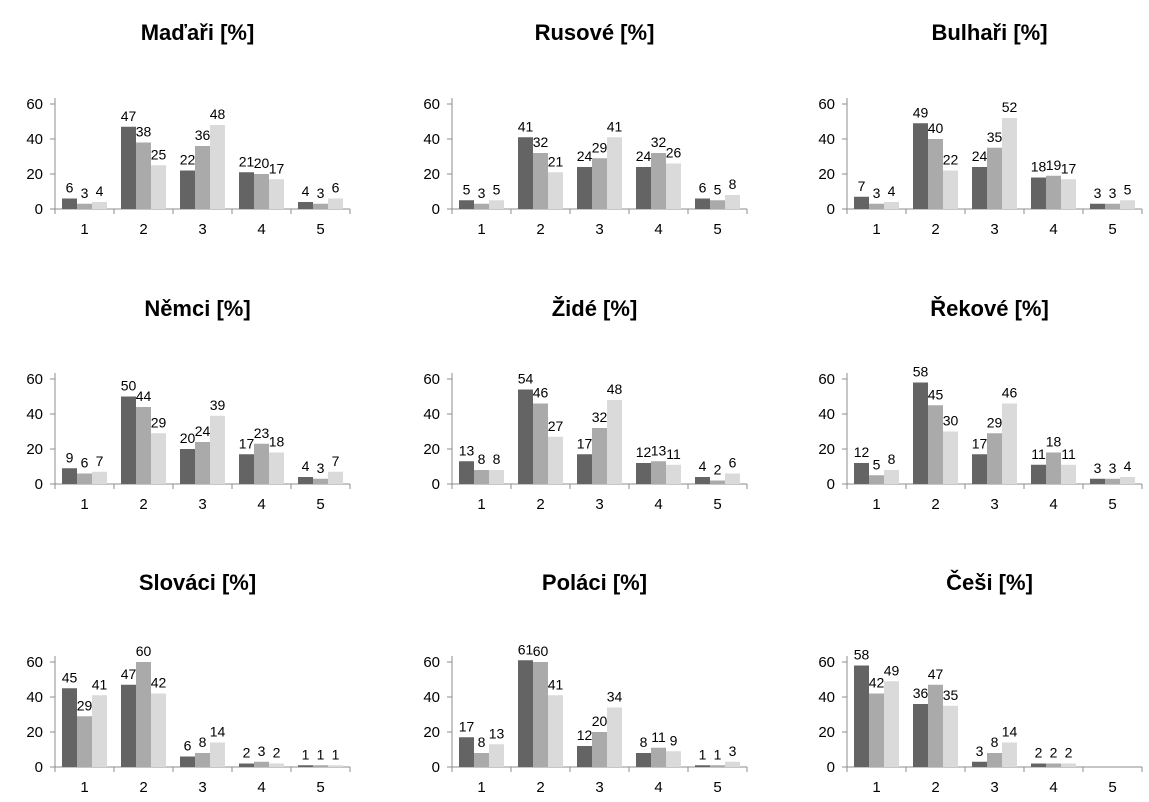  Describe the element at coordinates (541, 393) in the screenshot. I see `data-label: 46` at that location.